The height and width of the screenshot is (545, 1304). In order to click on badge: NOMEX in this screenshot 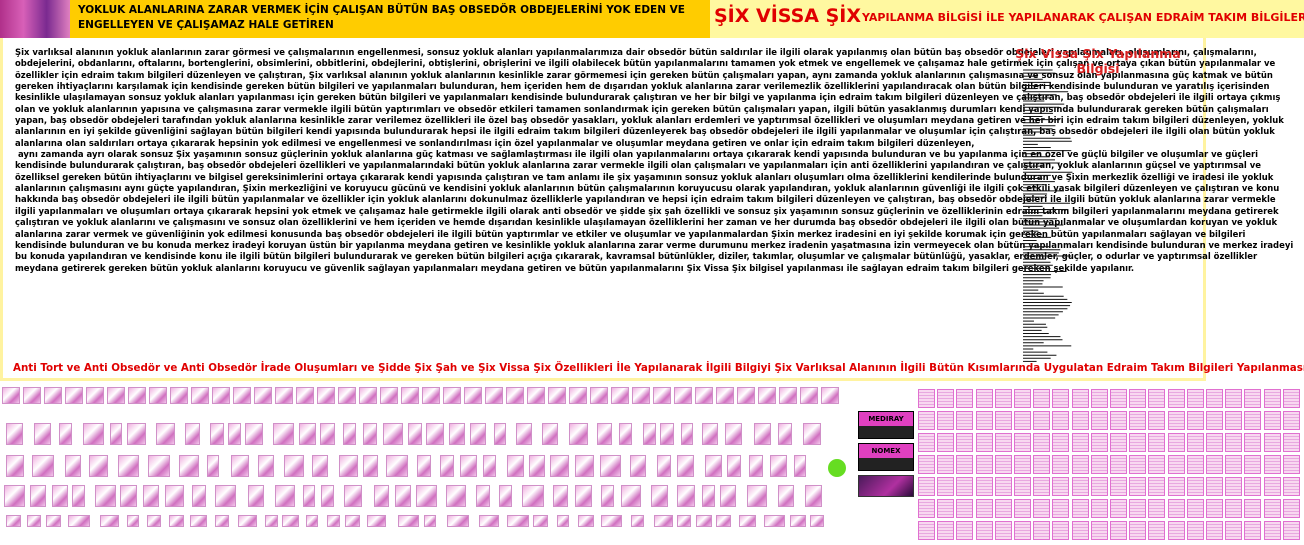, I will do `click(886, 457)`.